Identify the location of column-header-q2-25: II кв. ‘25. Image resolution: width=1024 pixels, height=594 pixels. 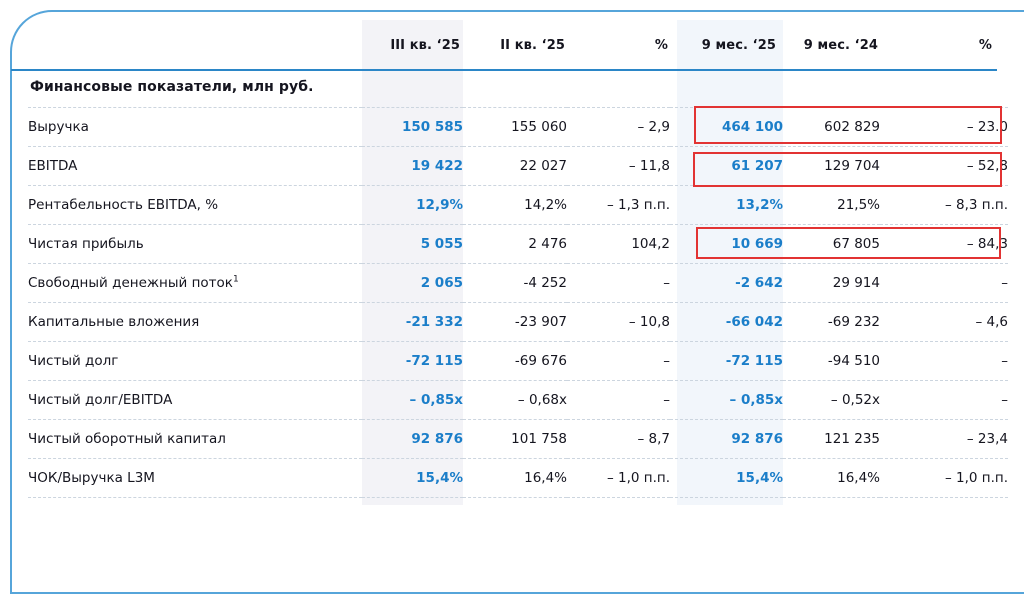
(532, 45).